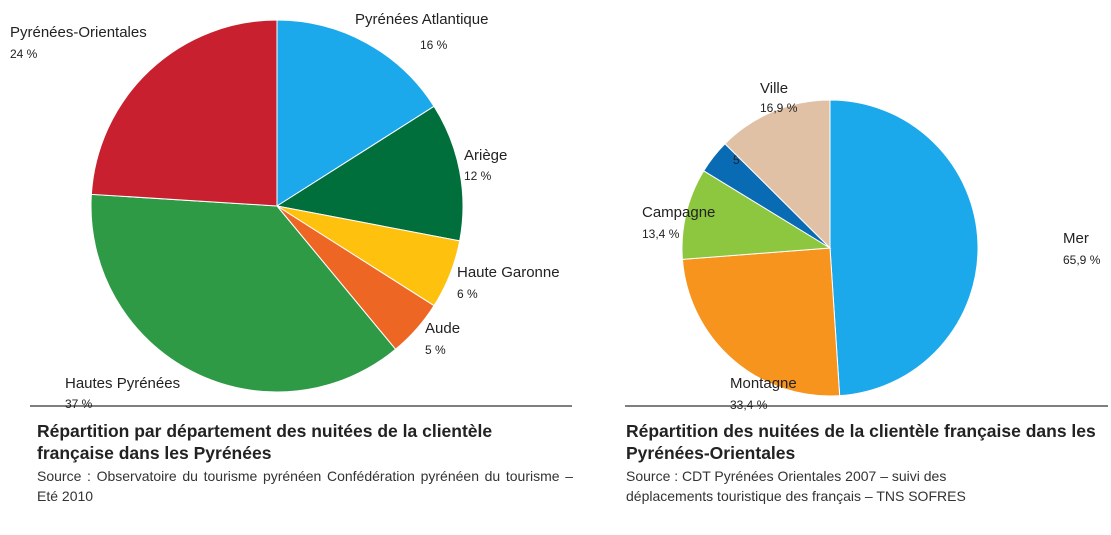 The image size is (1111, 535). I want to click on slice-value: 6 %, so click(467, 294).